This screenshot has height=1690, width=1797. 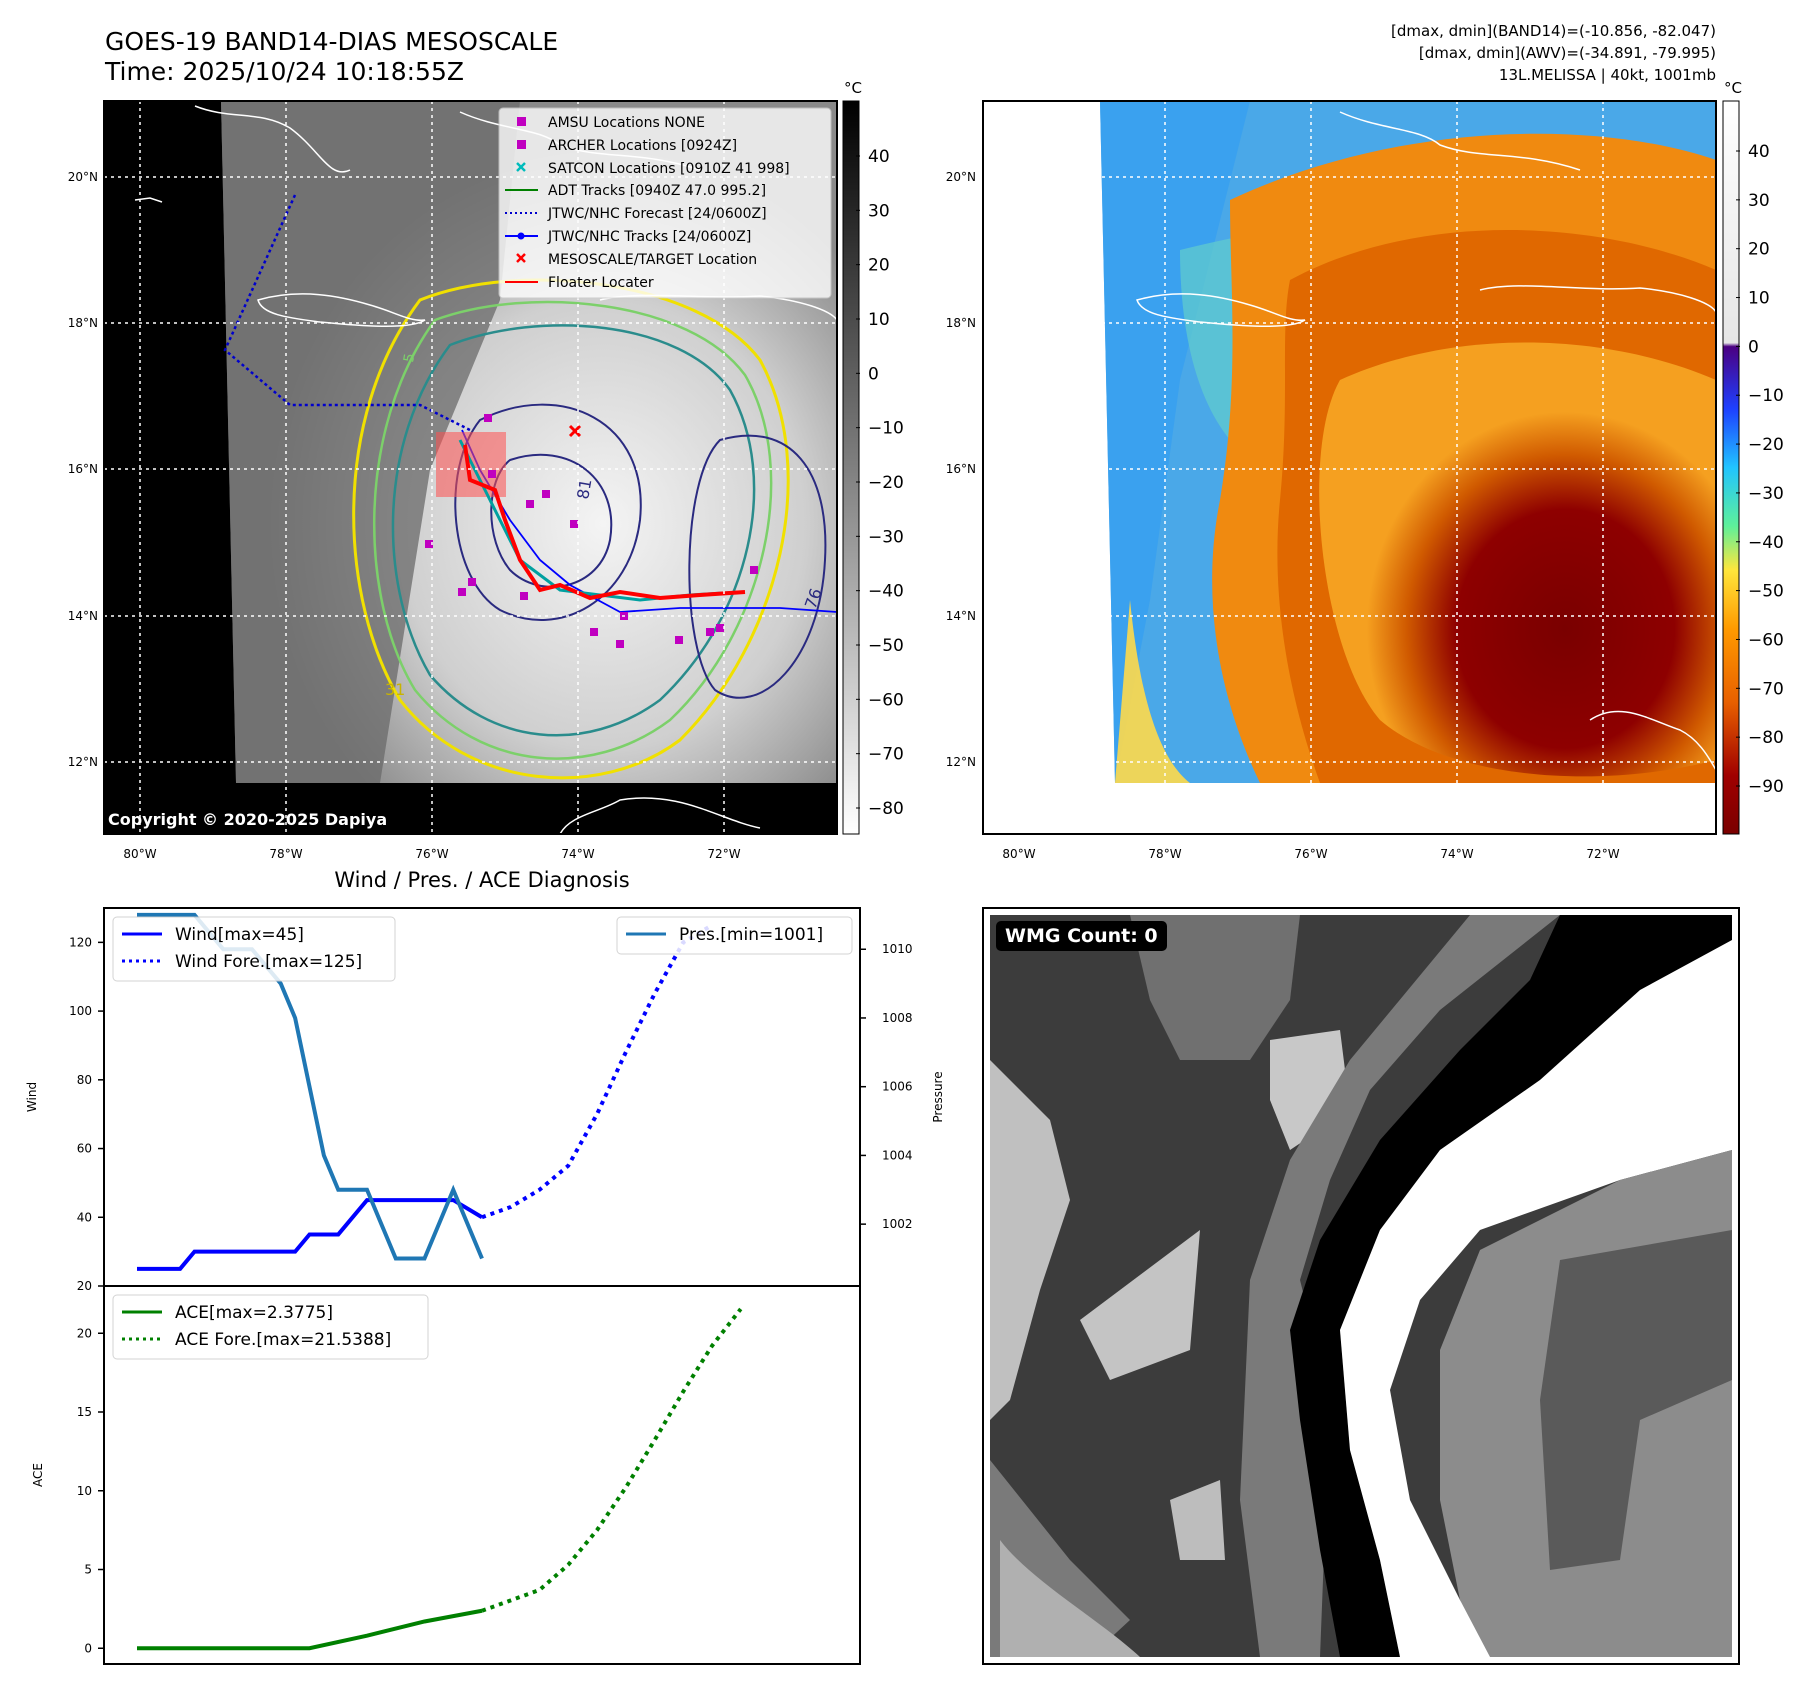 What do you see at coordinates (1766, 738) in the screenshot?
I see `awv-colorbar-tick-label: −80` at bounding box center [1766, 738].